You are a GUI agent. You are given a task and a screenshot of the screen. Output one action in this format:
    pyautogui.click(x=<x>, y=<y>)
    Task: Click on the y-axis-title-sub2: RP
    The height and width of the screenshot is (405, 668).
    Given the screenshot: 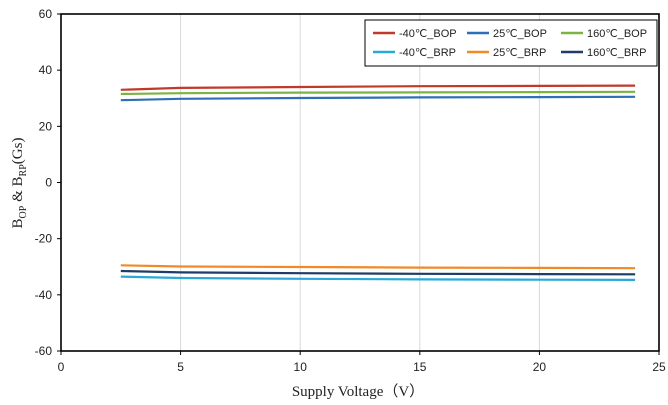 What is the action you would take?
    pyautogui.click(x=23, y=170)
    